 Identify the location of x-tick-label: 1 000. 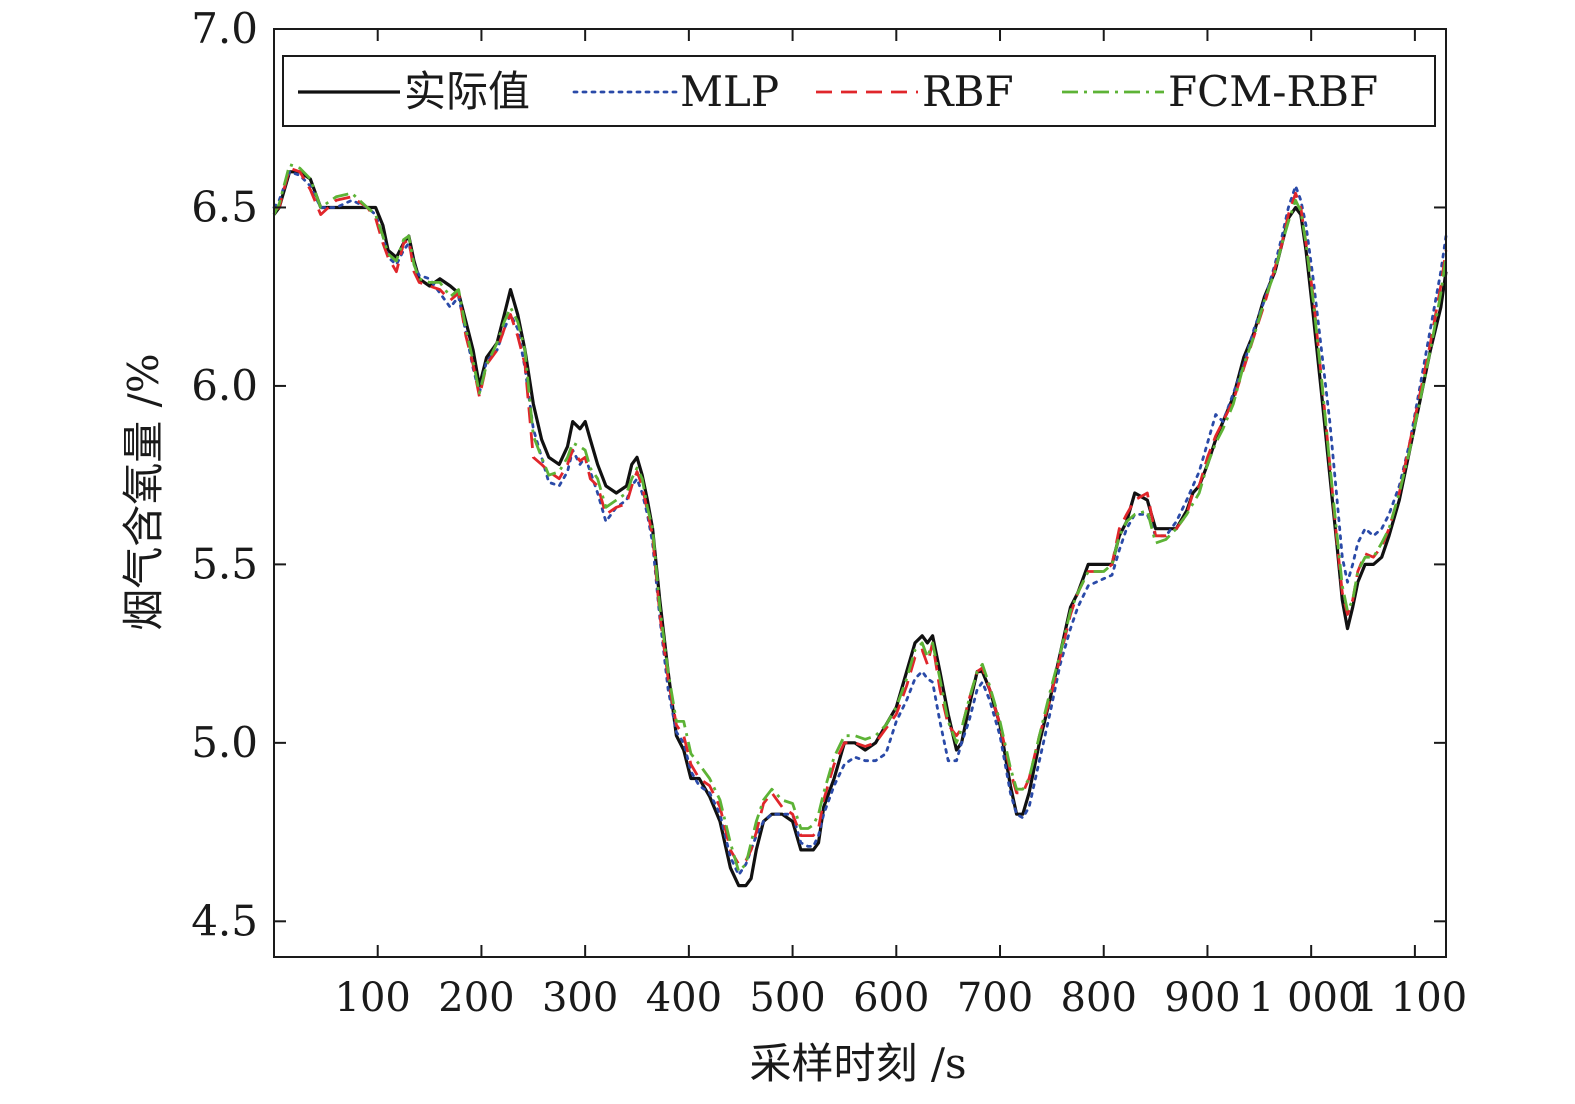
(1306, 998).